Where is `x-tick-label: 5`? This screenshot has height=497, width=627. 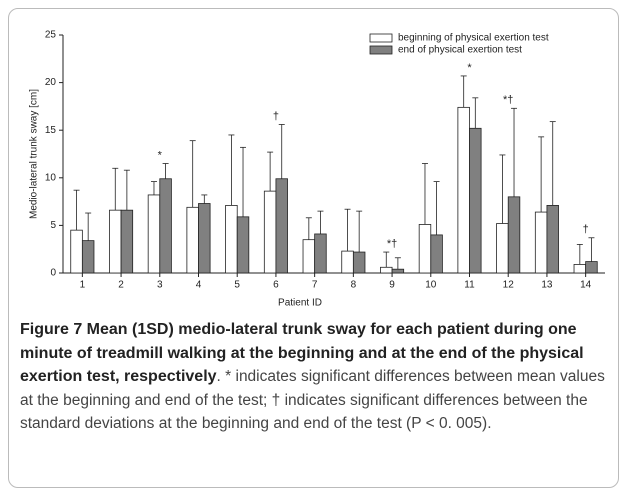 x-tick-label: 5 is located at coordinates (237, 285).